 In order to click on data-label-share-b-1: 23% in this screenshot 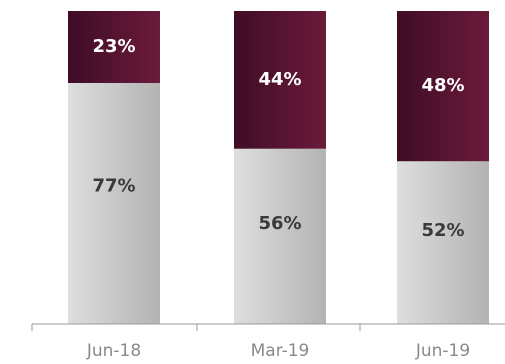, I will do `click(113, 46)`.